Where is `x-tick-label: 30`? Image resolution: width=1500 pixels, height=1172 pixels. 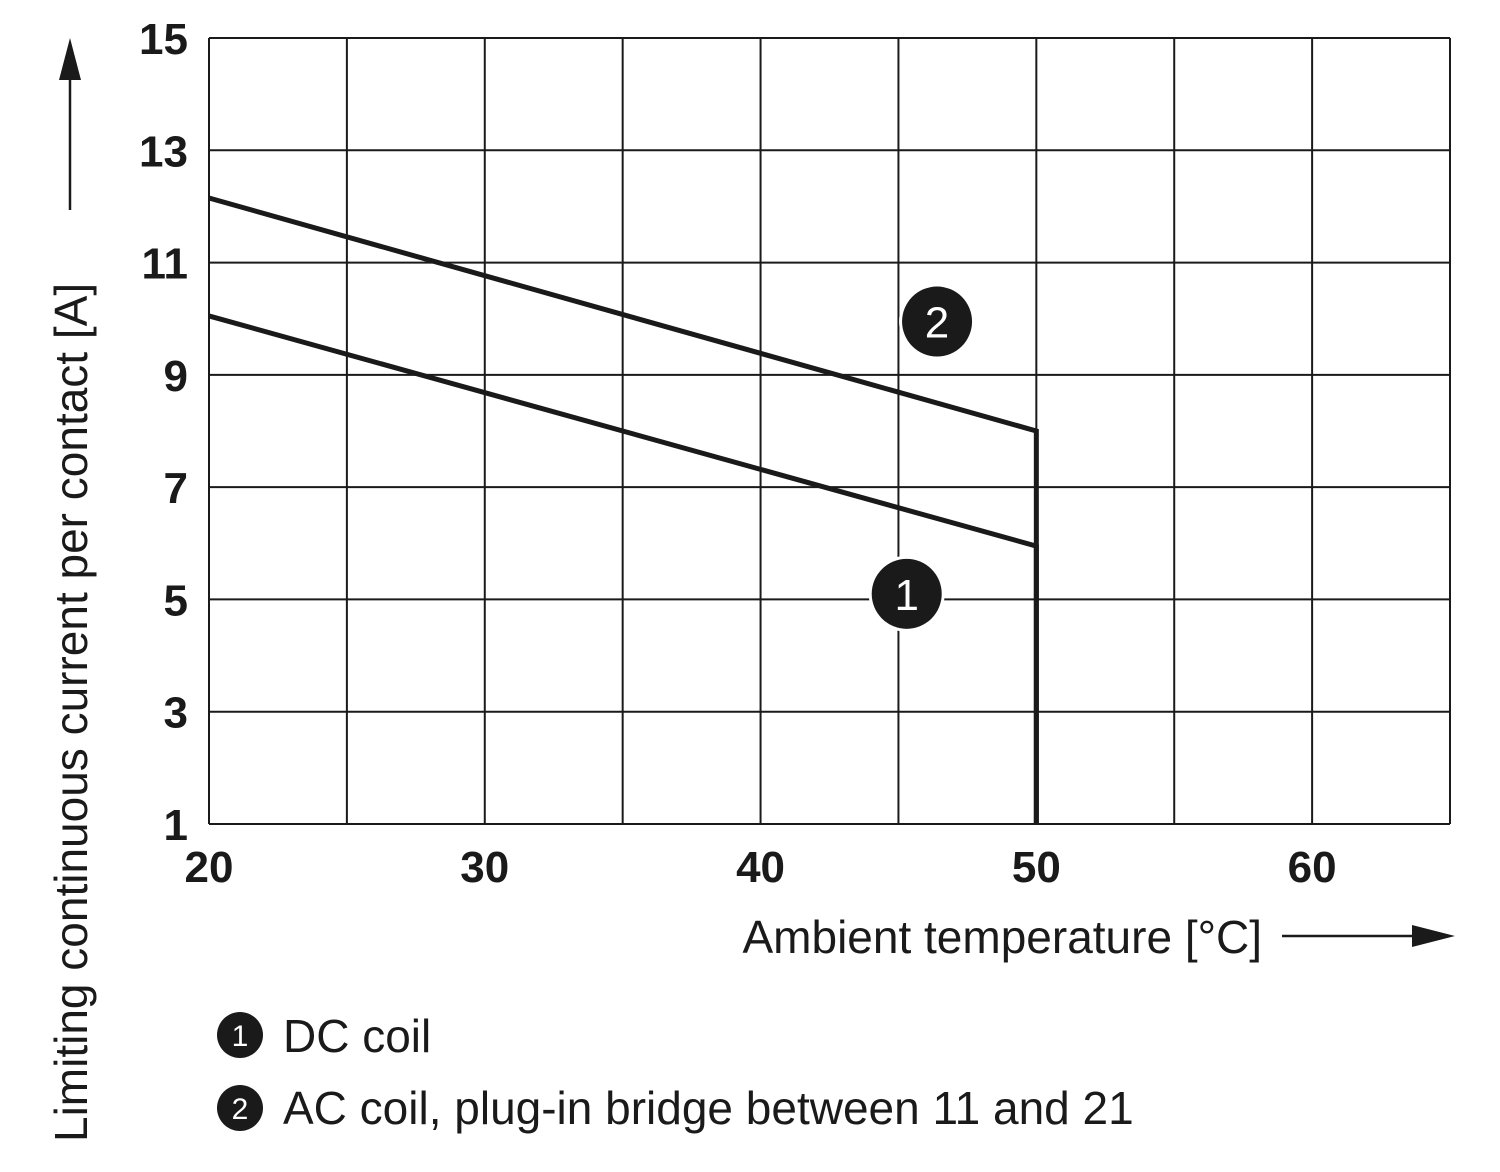 x-tick-label: 30 is located at coordinates (484, 867).